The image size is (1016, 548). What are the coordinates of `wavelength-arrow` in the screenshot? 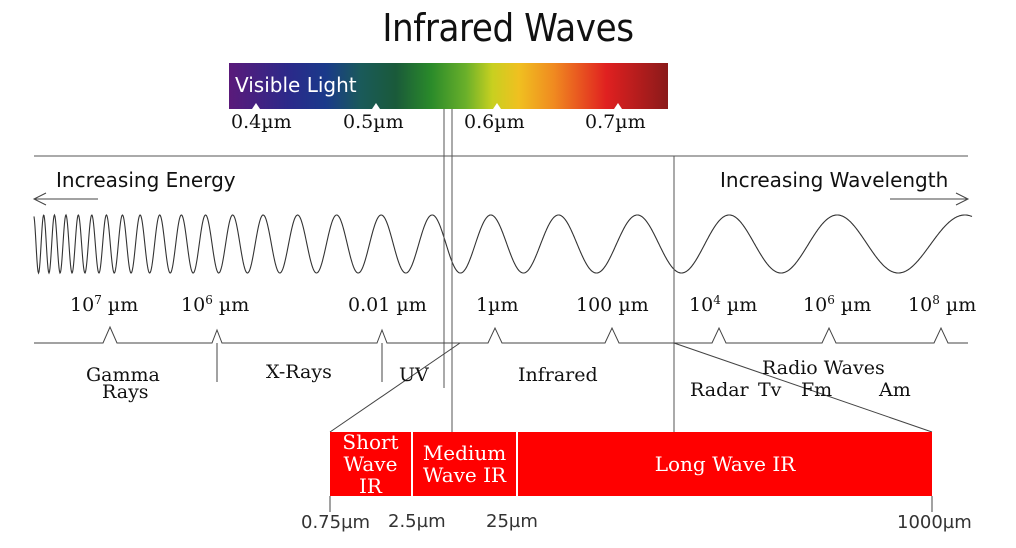 It's located at (930, 199).